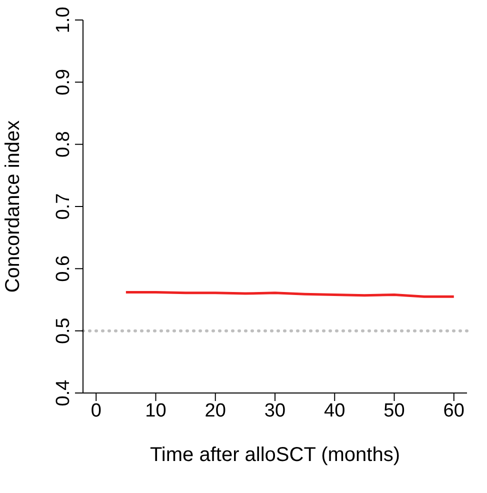 Image resolution: width=487 pixels, height=493 pixels. What do you see at coordinates (63, 268) in the screenshot?
I see `y-tick-label: 0.6` at bounding box center [63, 268].